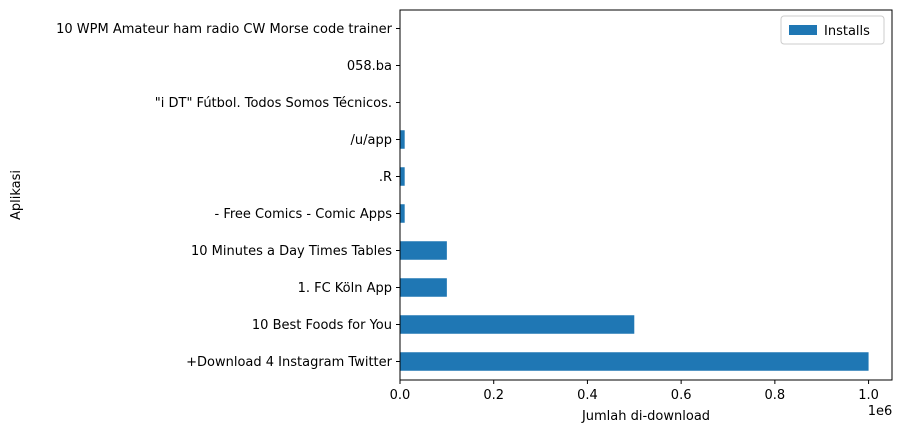 The image size is (904, 432). I want to click on x-axis-offset-text: 1e6, so click(880, 411).